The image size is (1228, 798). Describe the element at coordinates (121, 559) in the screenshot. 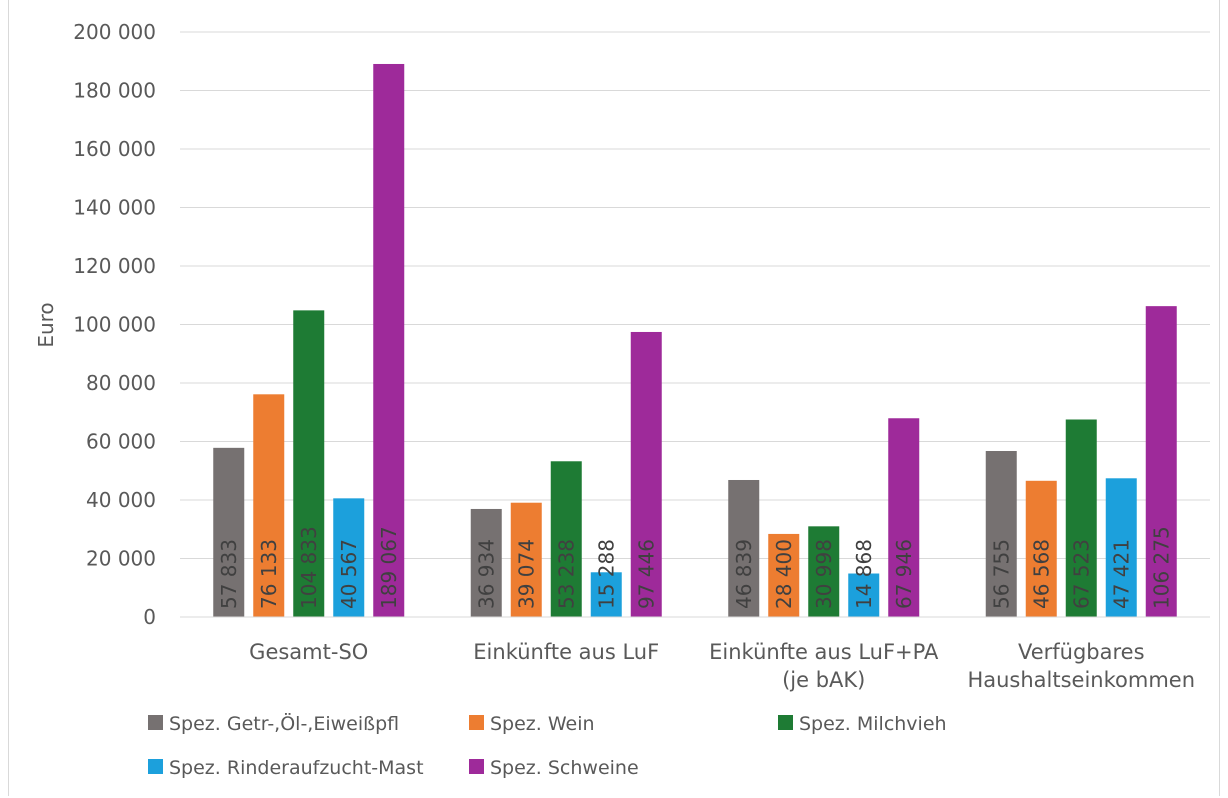

I see `y-tick-label: 20 000` at that location.